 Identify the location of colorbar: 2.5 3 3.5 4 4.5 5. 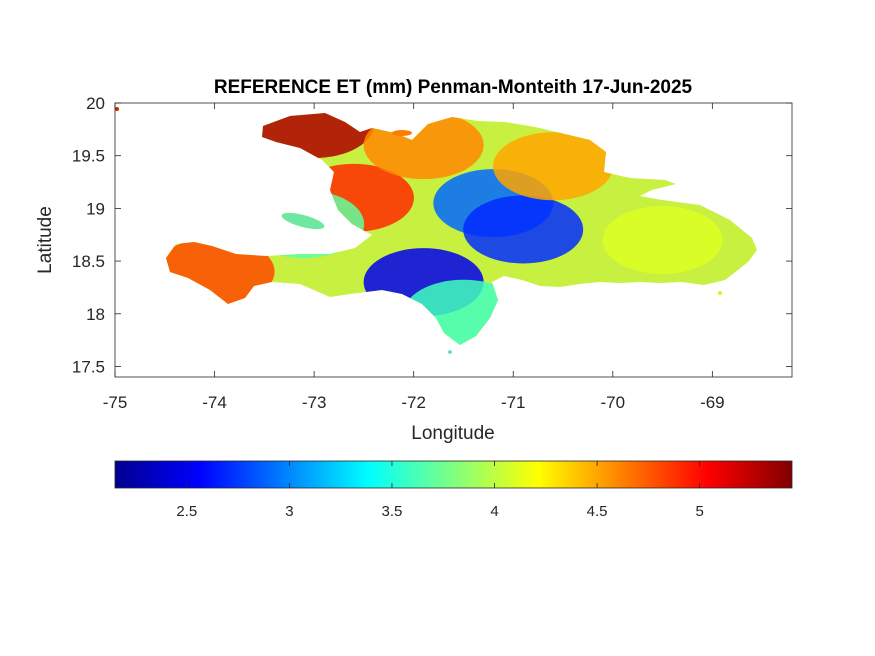
(453, 490).